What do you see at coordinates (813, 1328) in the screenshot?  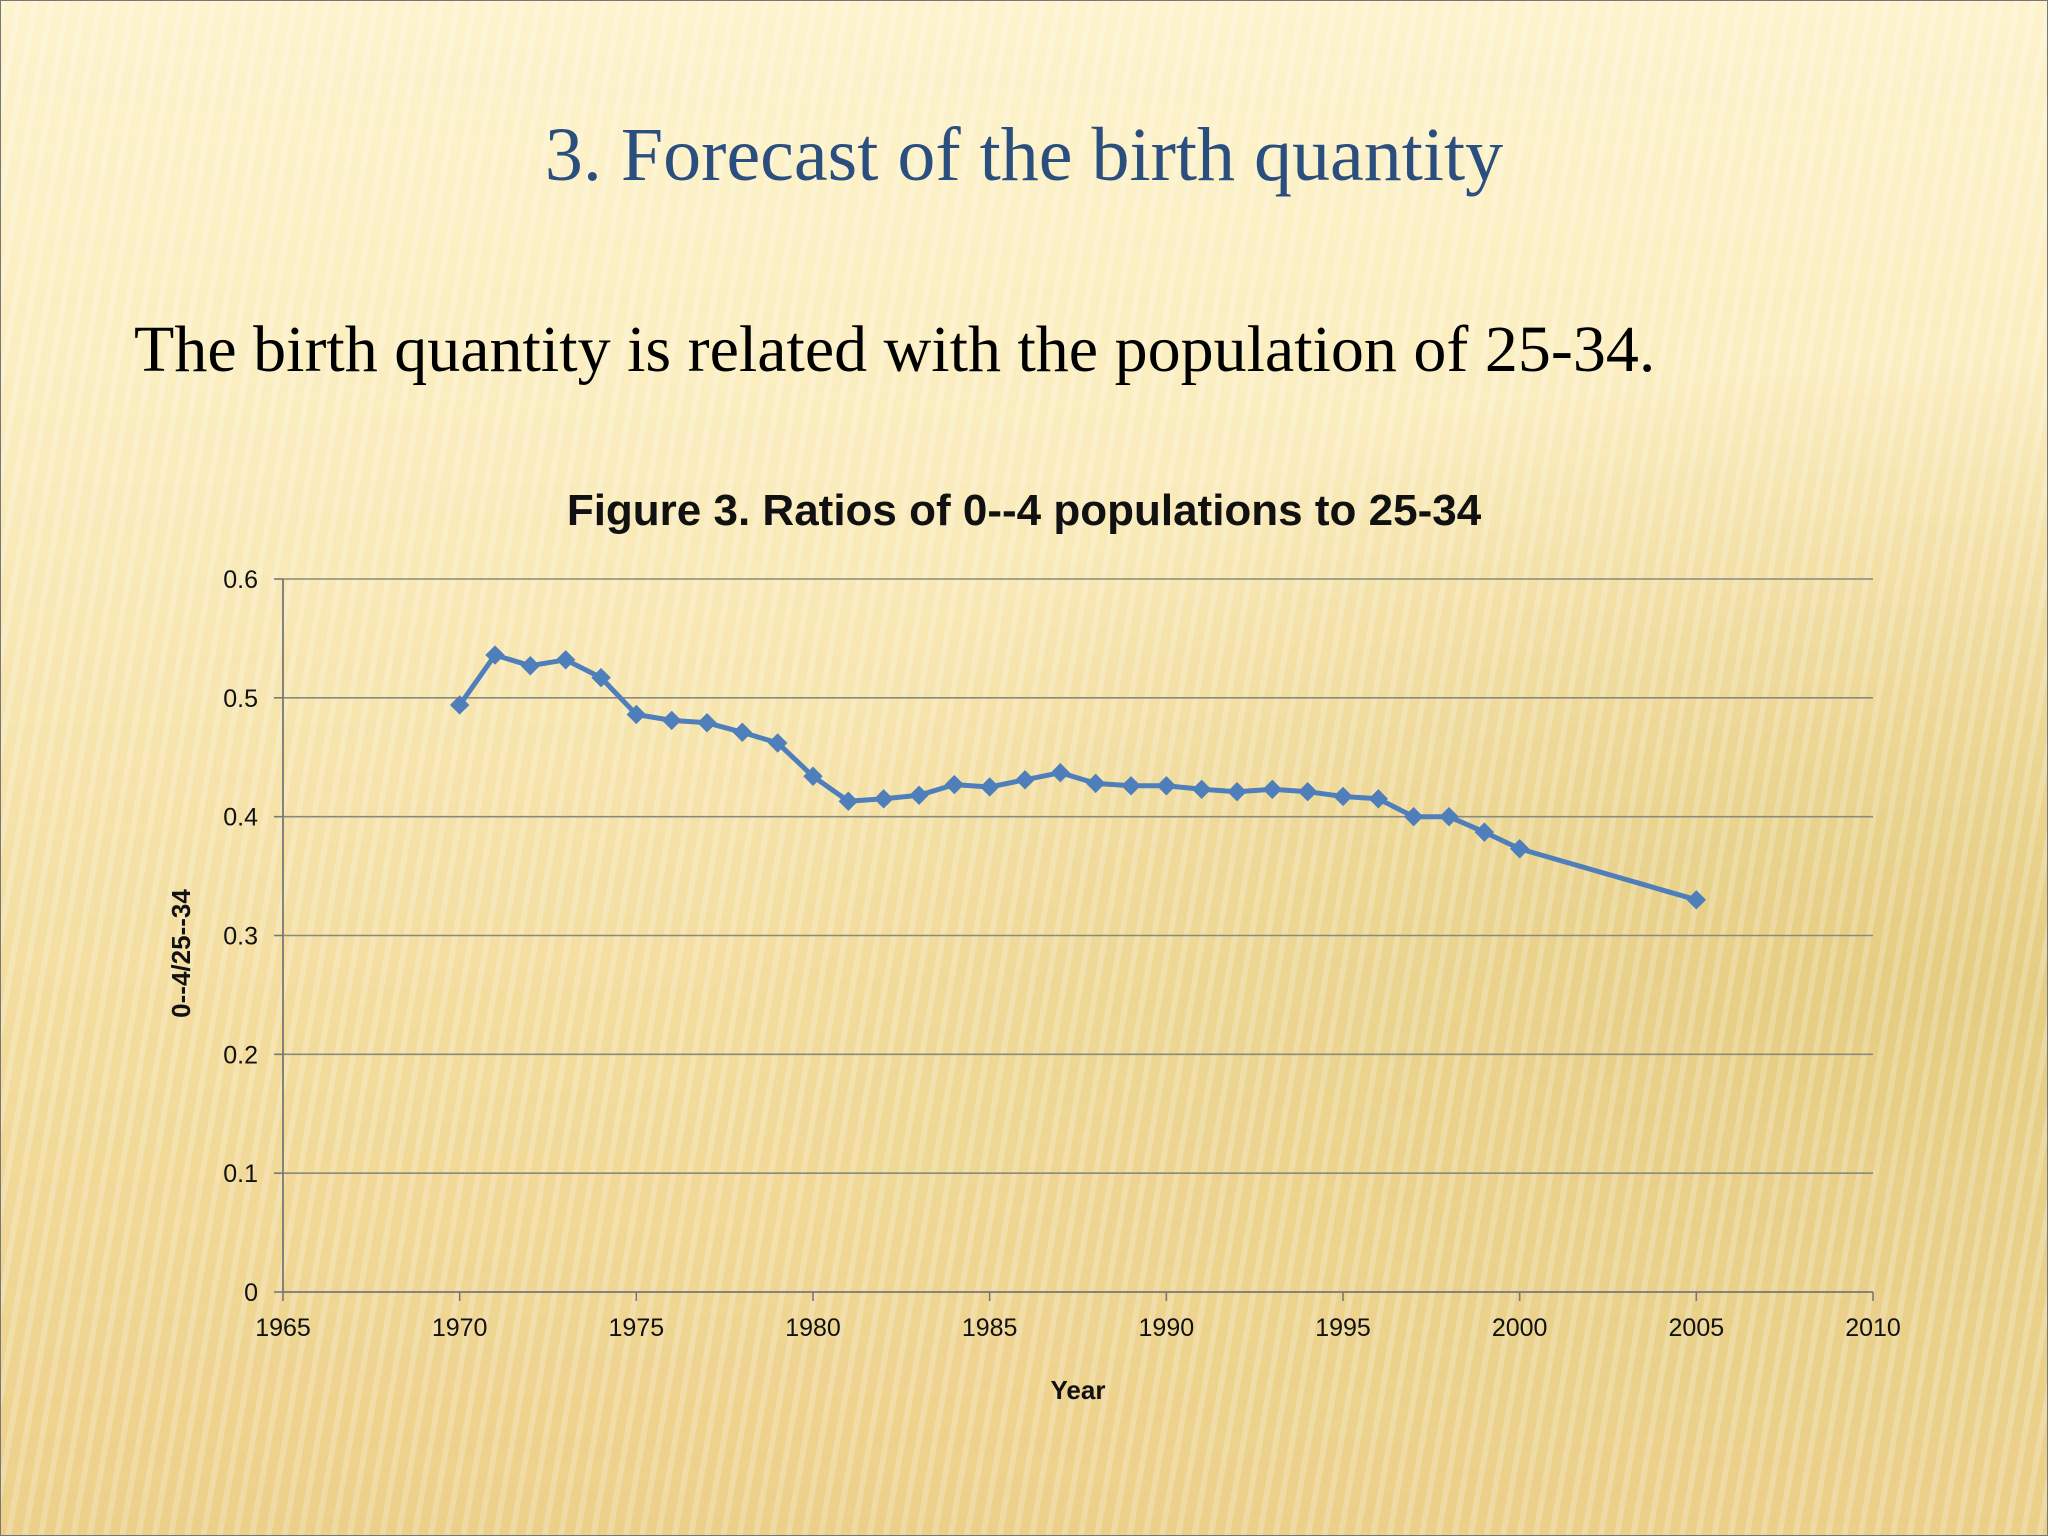 I see `x-tick-label: 1980` at bounding box center [813, 1328].